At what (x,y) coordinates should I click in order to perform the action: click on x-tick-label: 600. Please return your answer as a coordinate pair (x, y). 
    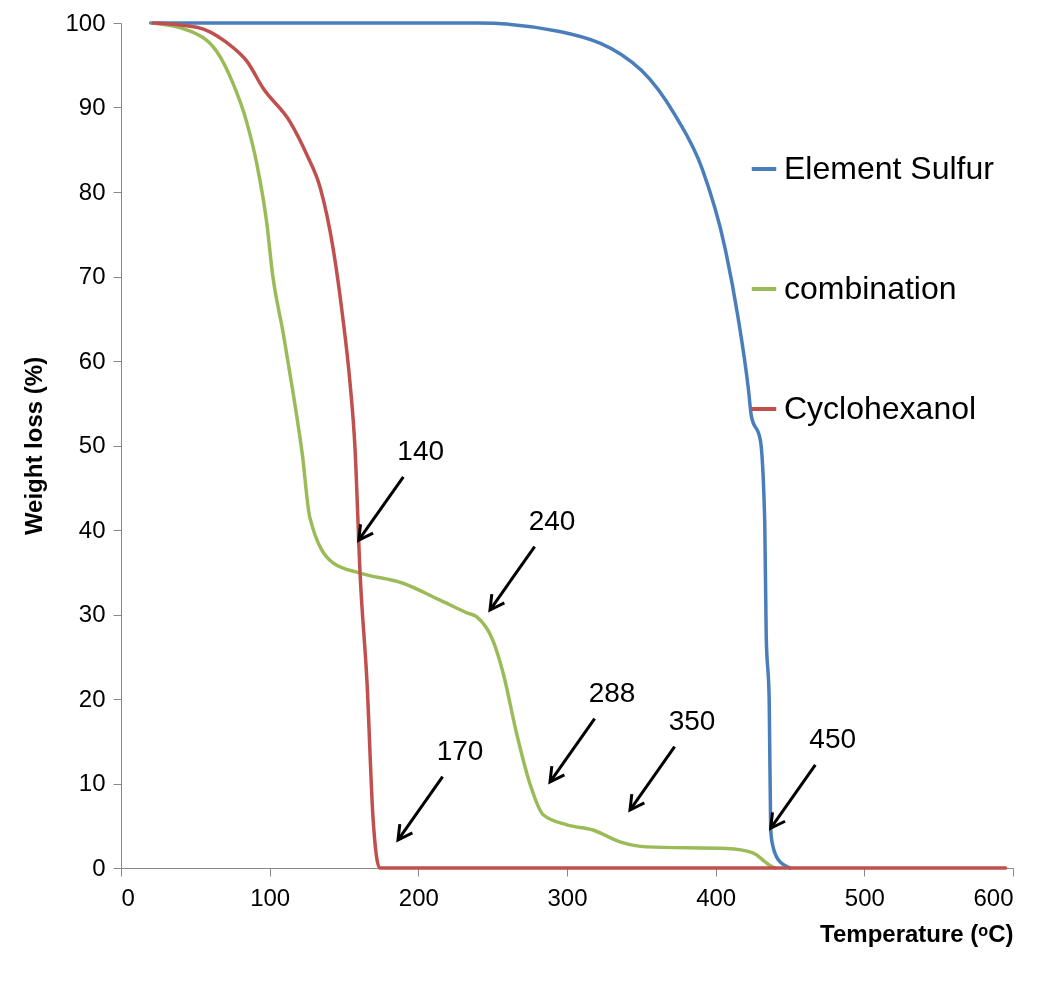
    Looking at the image, I should click on (993, 897).